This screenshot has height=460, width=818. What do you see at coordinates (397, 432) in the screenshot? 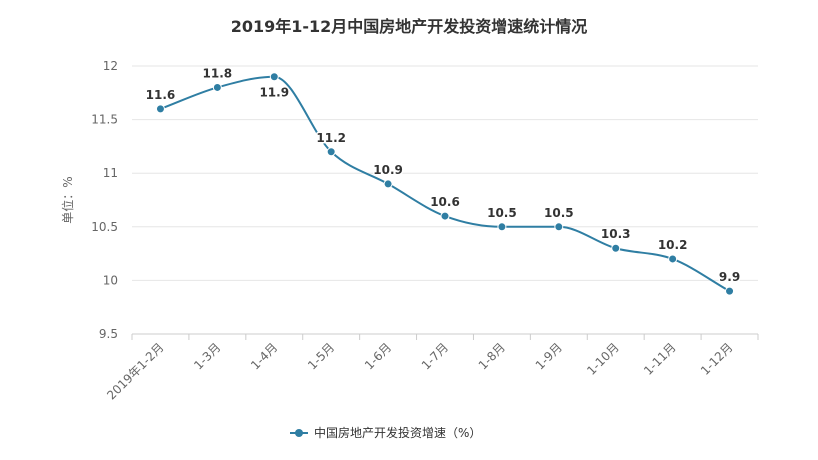
I see `legend-label: 中国房地产开发投资增速（%）` at bounding box center [397, 432].